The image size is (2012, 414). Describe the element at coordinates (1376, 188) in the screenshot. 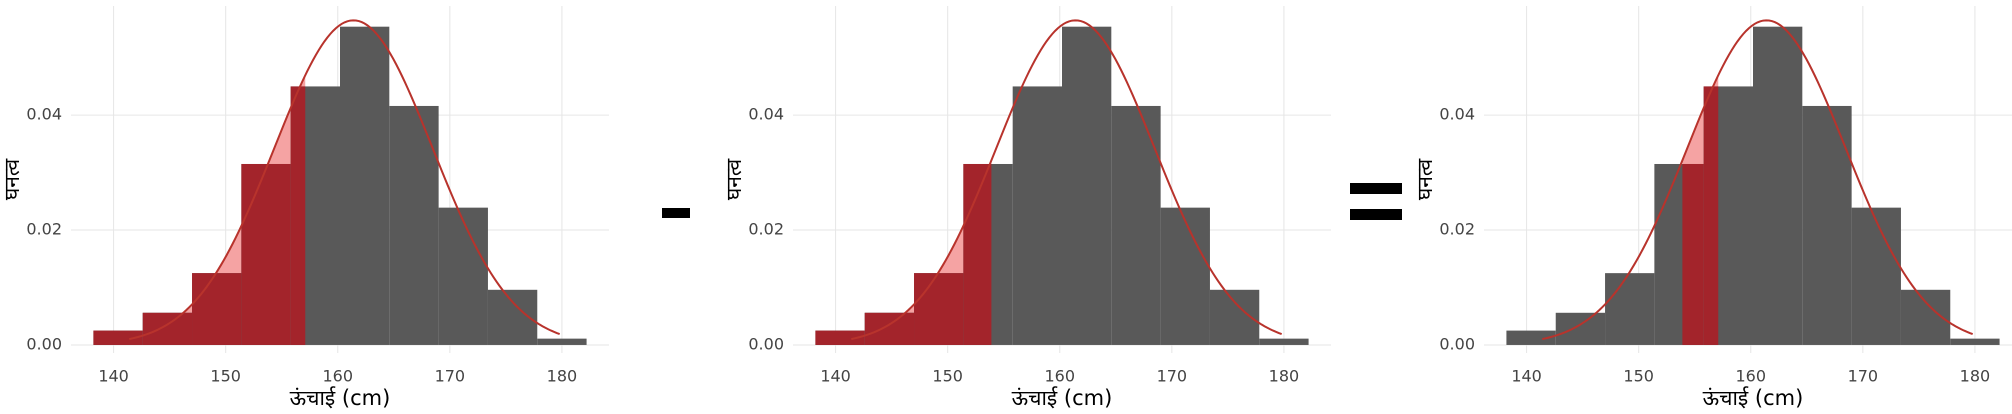

I see `equals-sign-top` at that location.